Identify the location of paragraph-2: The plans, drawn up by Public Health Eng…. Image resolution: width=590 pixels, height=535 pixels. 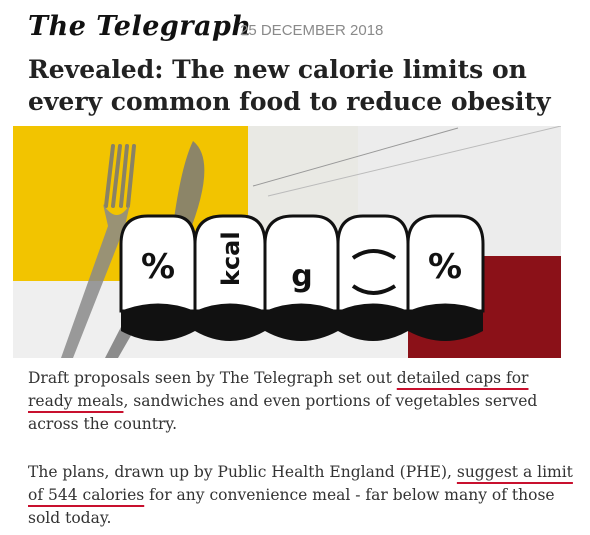
(300, 495).